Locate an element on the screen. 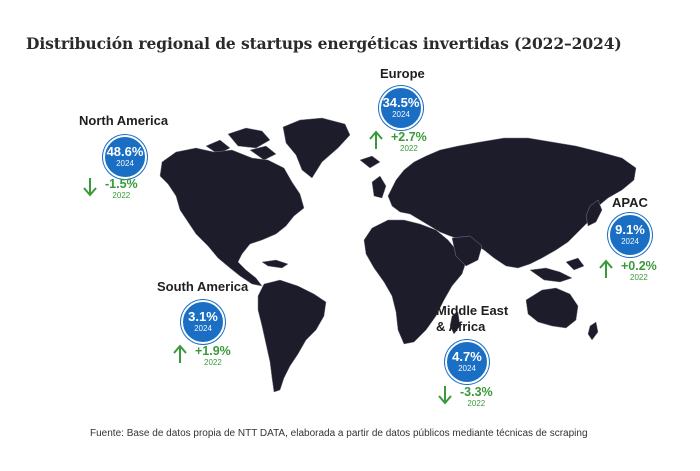  region-label-south-america: South America is located at coordinates (203, 286).